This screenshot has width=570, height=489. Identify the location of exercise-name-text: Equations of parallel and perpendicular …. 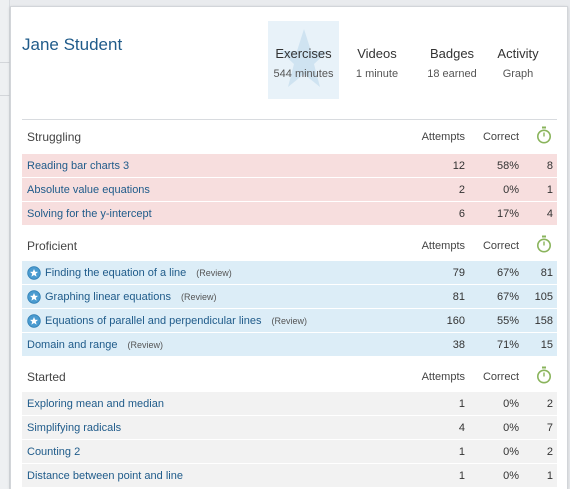
(153, 321).